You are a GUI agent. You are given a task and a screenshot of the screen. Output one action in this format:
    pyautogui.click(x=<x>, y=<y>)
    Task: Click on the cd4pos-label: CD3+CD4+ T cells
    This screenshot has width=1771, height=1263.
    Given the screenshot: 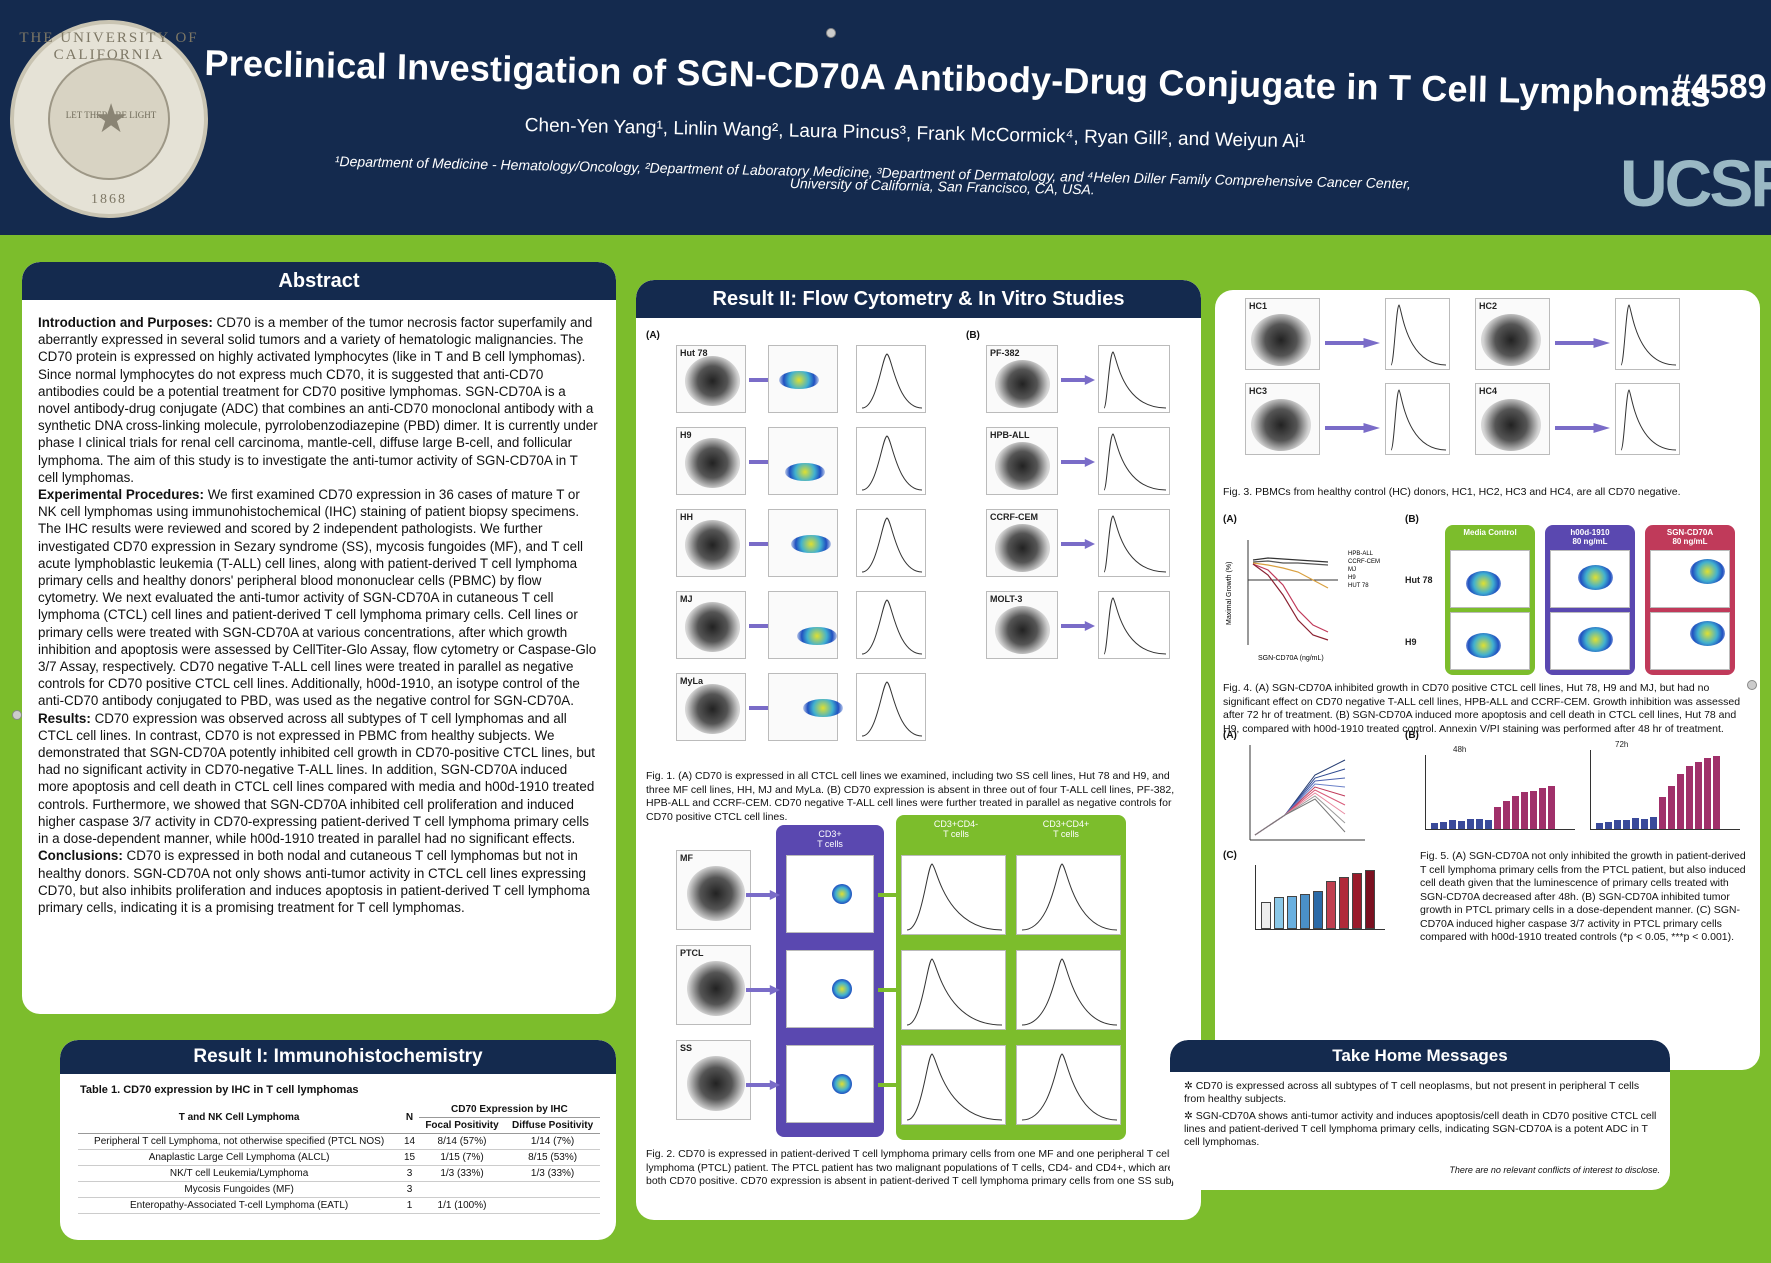 What is the action you would take?
    pyautogui.click(x=1066, y=829)
    